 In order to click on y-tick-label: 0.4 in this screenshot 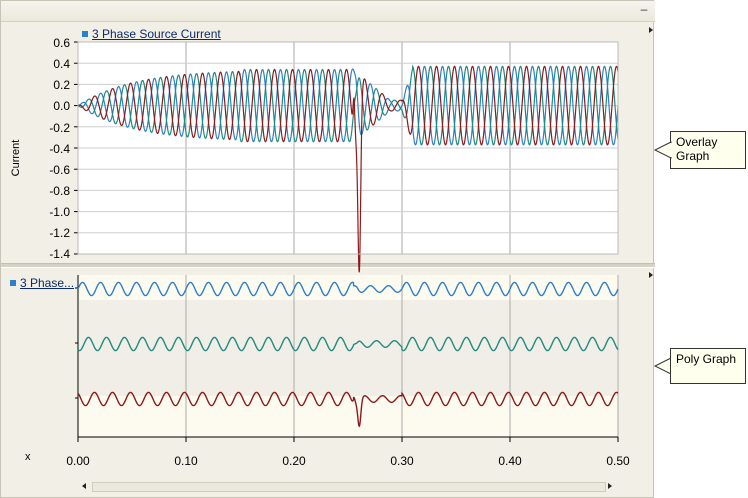, I will do `click(61, 64)`.